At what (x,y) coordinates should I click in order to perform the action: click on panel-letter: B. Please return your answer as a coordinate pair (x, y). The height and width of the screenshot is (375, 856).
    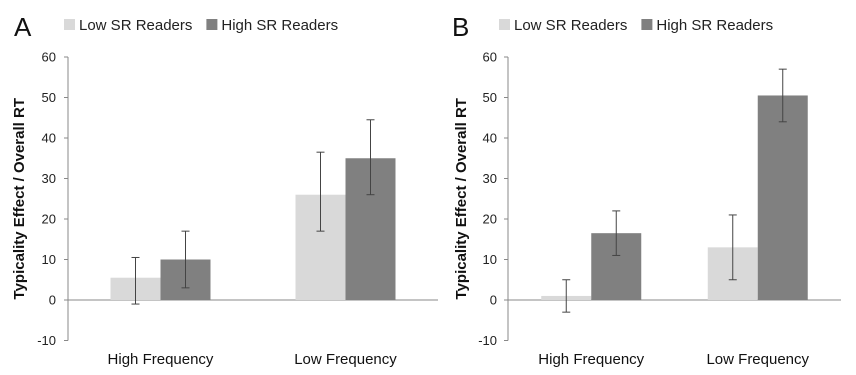
    Looking at the image, I should click on (460, 27).